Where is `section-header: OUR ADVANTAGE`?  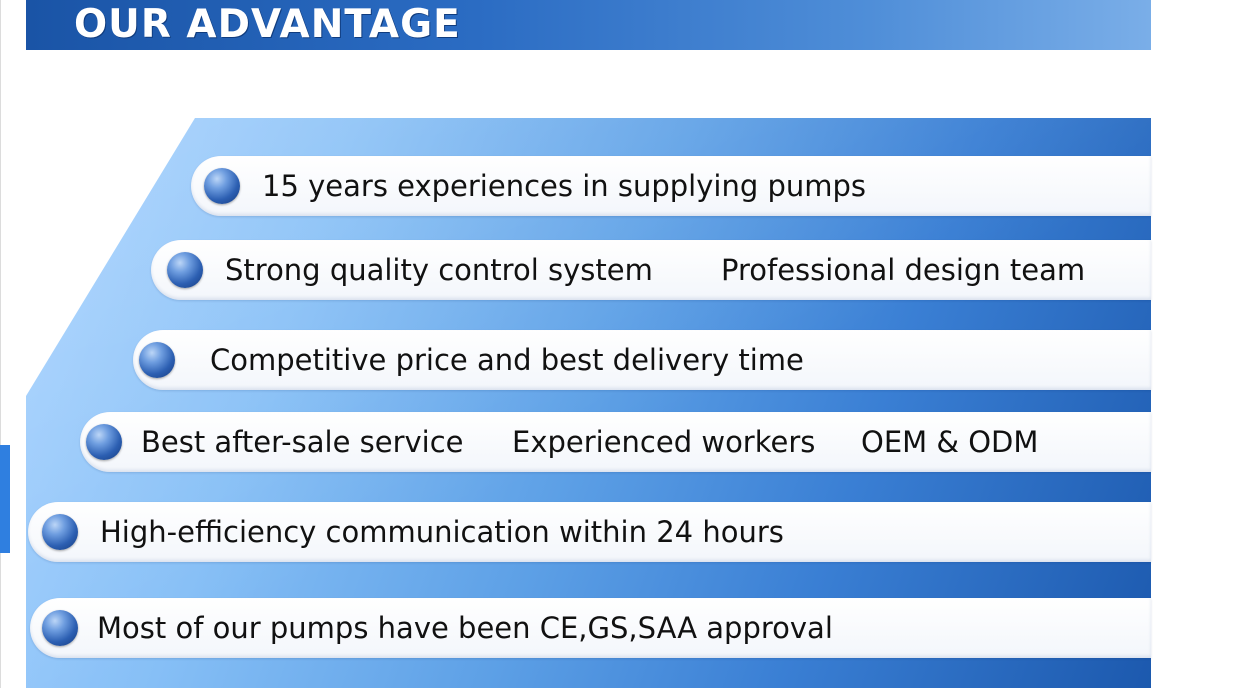
section-header: OUR ADVANTAGE is located at coordinates (588, 25).